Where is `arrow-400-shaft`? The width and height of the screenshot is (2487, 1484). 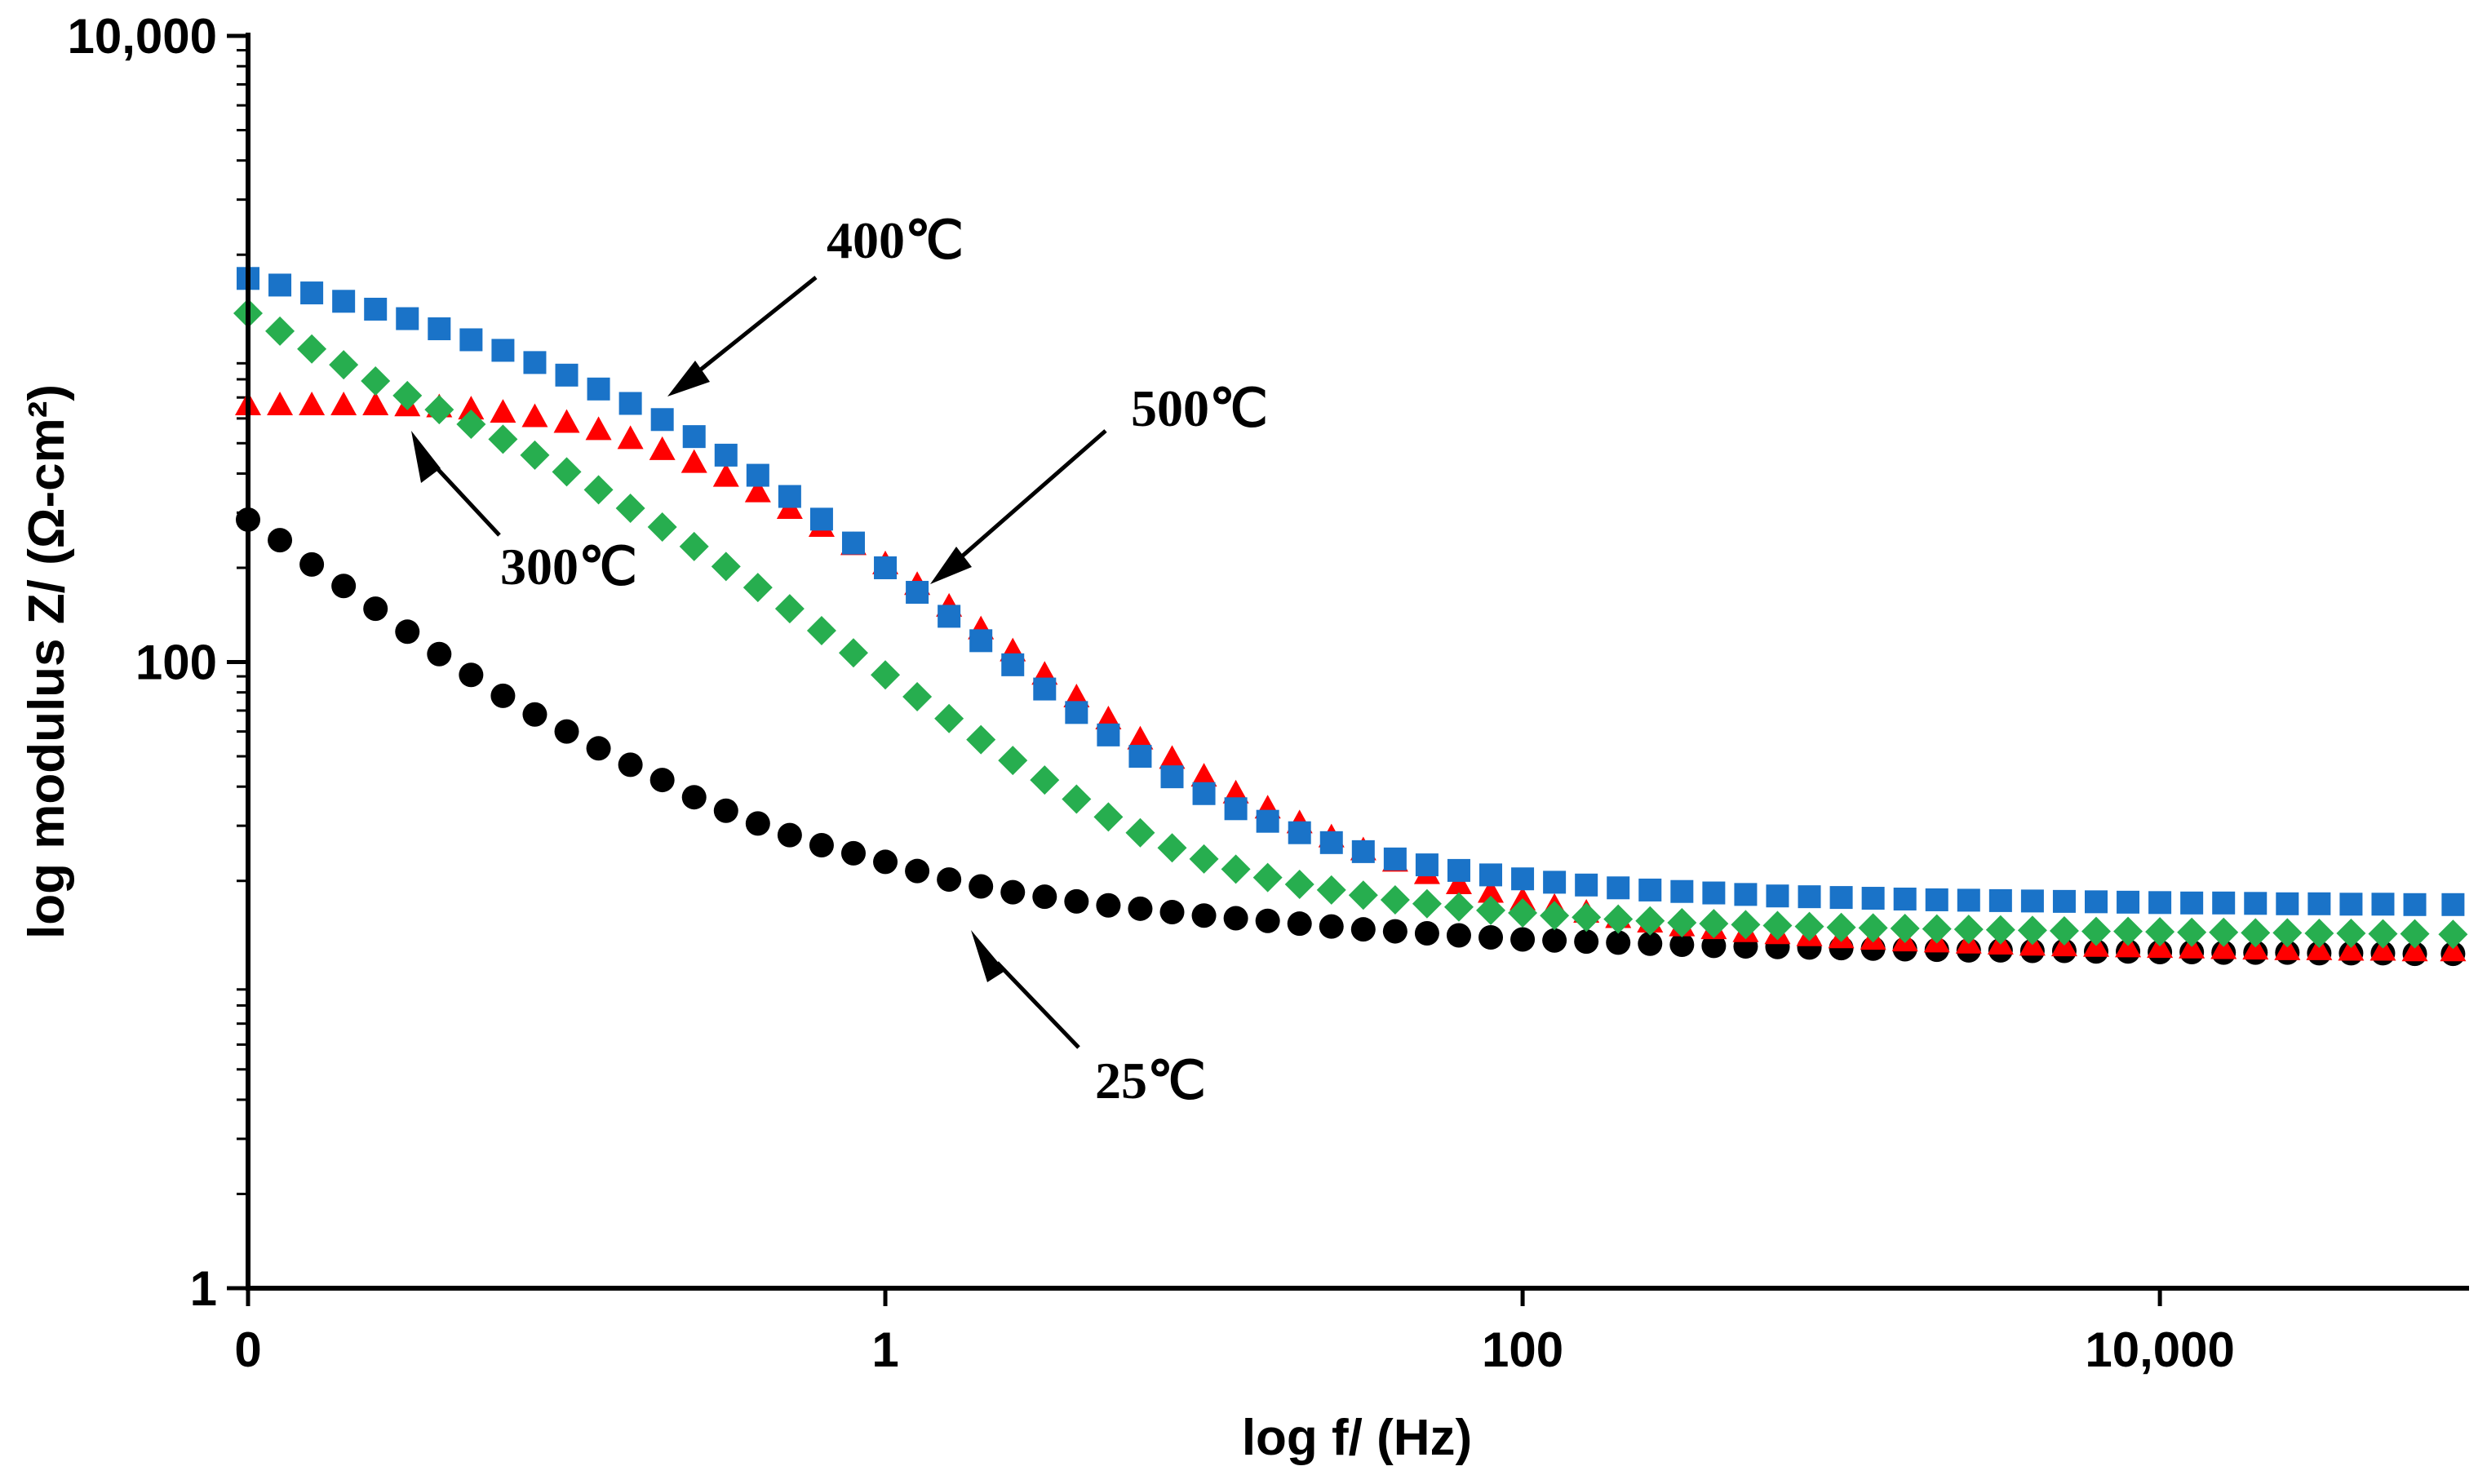
arrow-400-shaft is located at coordinates (755, 326).